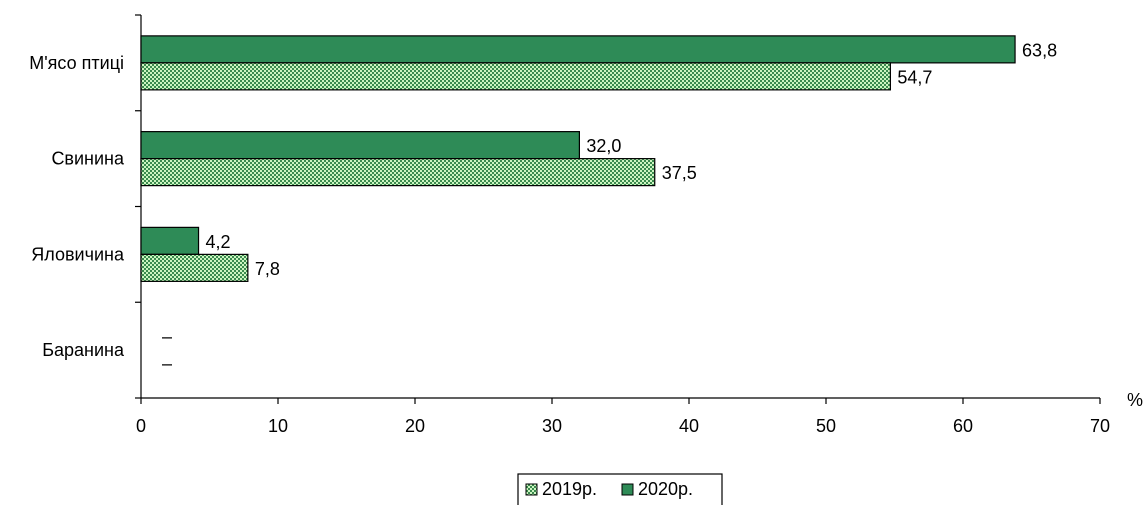 The image size is (1148, 505). I want to click on legend: 2019р. 2020р., so click(620, 489).